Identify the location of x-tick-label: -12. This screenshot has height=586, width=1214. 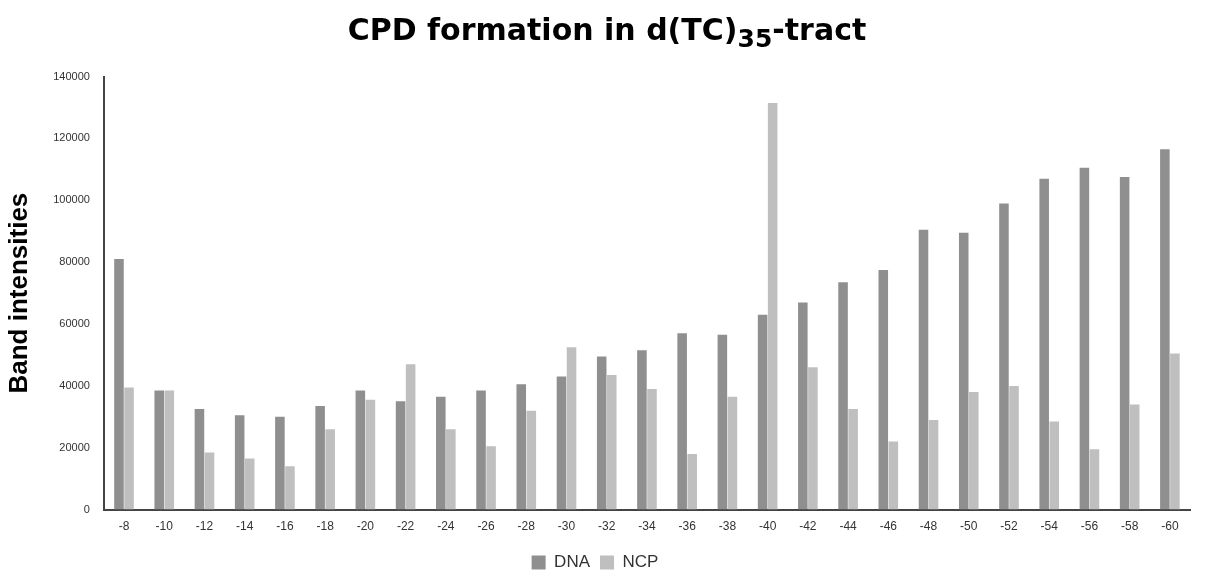
(204, 526).